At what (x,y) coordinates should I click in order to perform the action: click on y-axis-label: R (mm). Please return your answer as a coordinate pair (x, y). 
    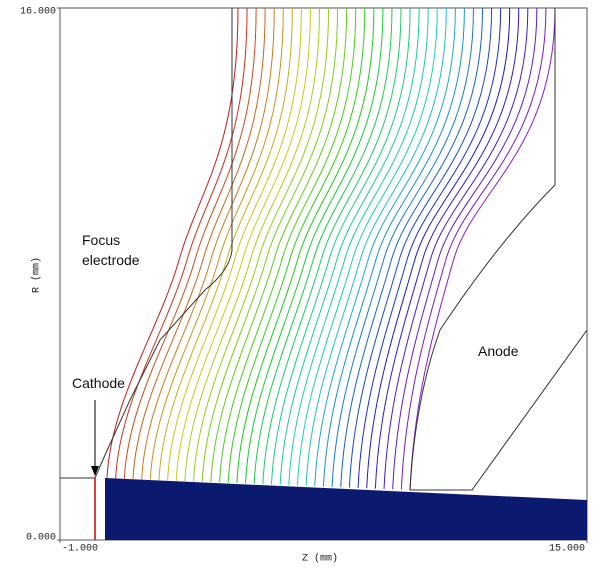
    Looking at the image, I should click on (37, 275).